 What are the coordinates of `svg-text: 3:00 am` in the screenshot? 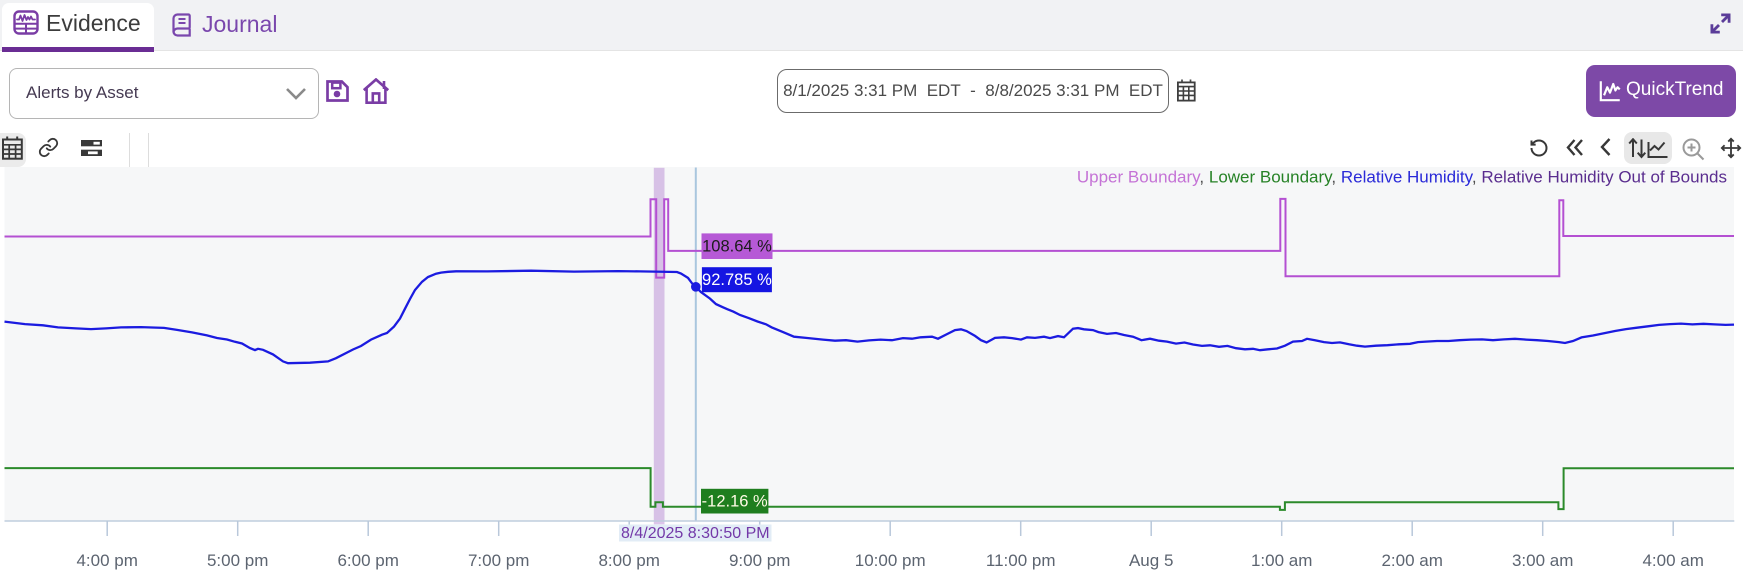 It's located at (1542, 560).